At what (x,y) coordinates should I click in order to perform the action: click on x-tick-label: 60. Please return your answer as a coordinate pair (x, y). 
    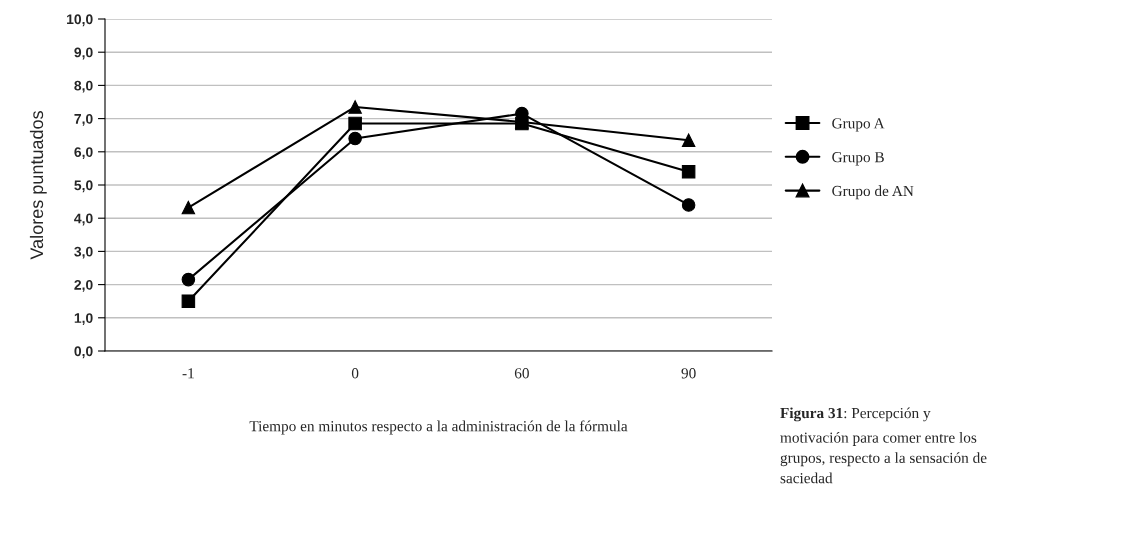
    Looking at the image, I should click on (521, 373).